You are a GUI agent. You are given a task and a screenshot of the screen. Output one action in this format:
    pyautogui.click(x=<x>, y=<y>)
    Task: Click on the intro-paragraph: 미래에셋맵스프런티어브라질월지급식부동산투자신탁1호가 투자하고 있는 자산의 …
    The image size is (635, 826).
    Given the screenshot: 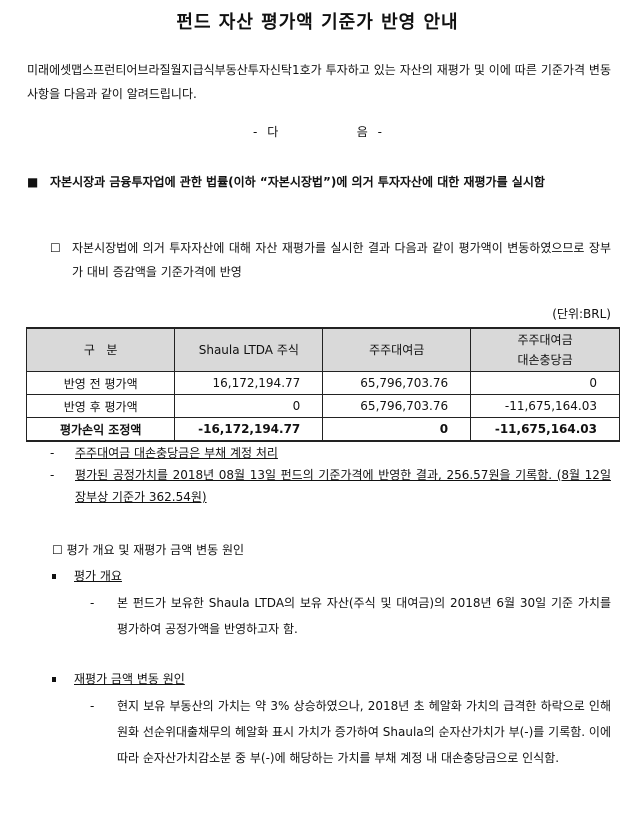 What is the action you would take?
    pyautogui.click(x=319, y=82)
    